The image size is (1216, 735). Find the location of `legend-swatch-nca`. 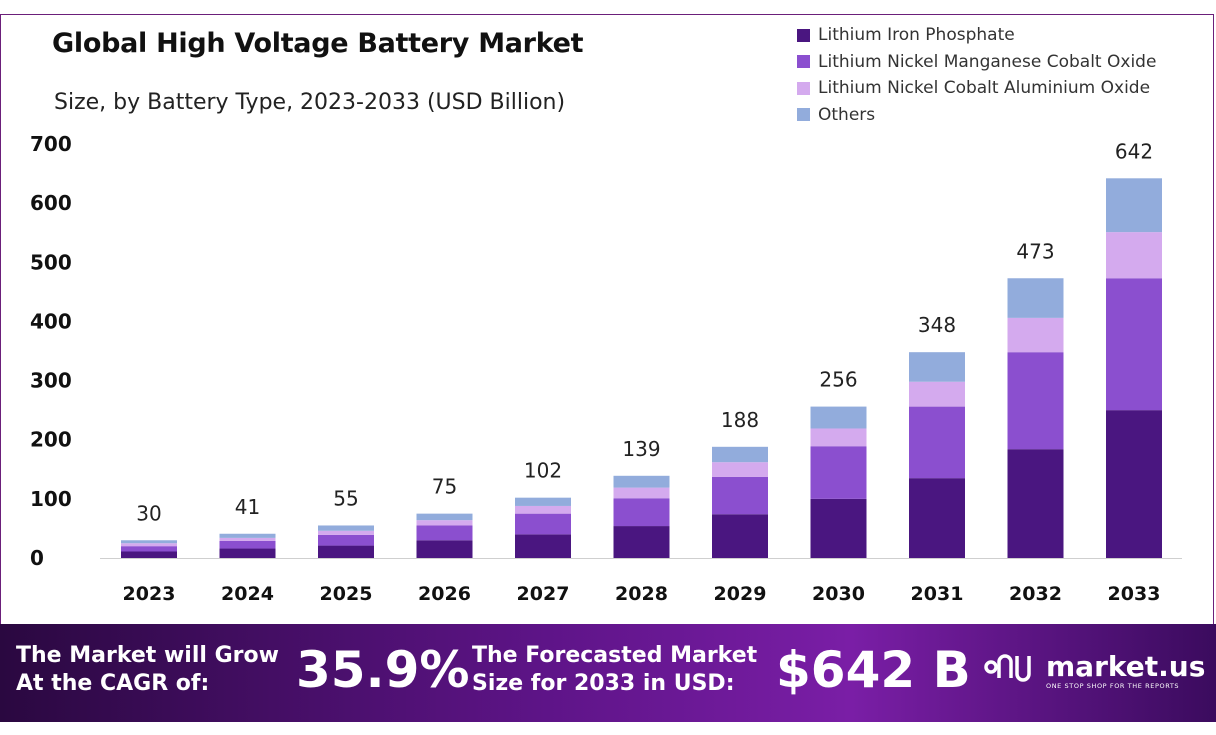

legend-swatch-nca is located at coordinates (803, 88).